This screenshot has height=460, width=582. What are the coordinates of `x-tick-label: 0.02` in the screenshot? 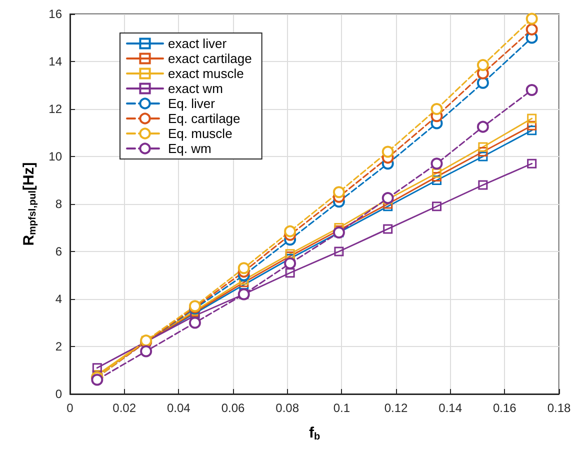 It's located at (124, 408).